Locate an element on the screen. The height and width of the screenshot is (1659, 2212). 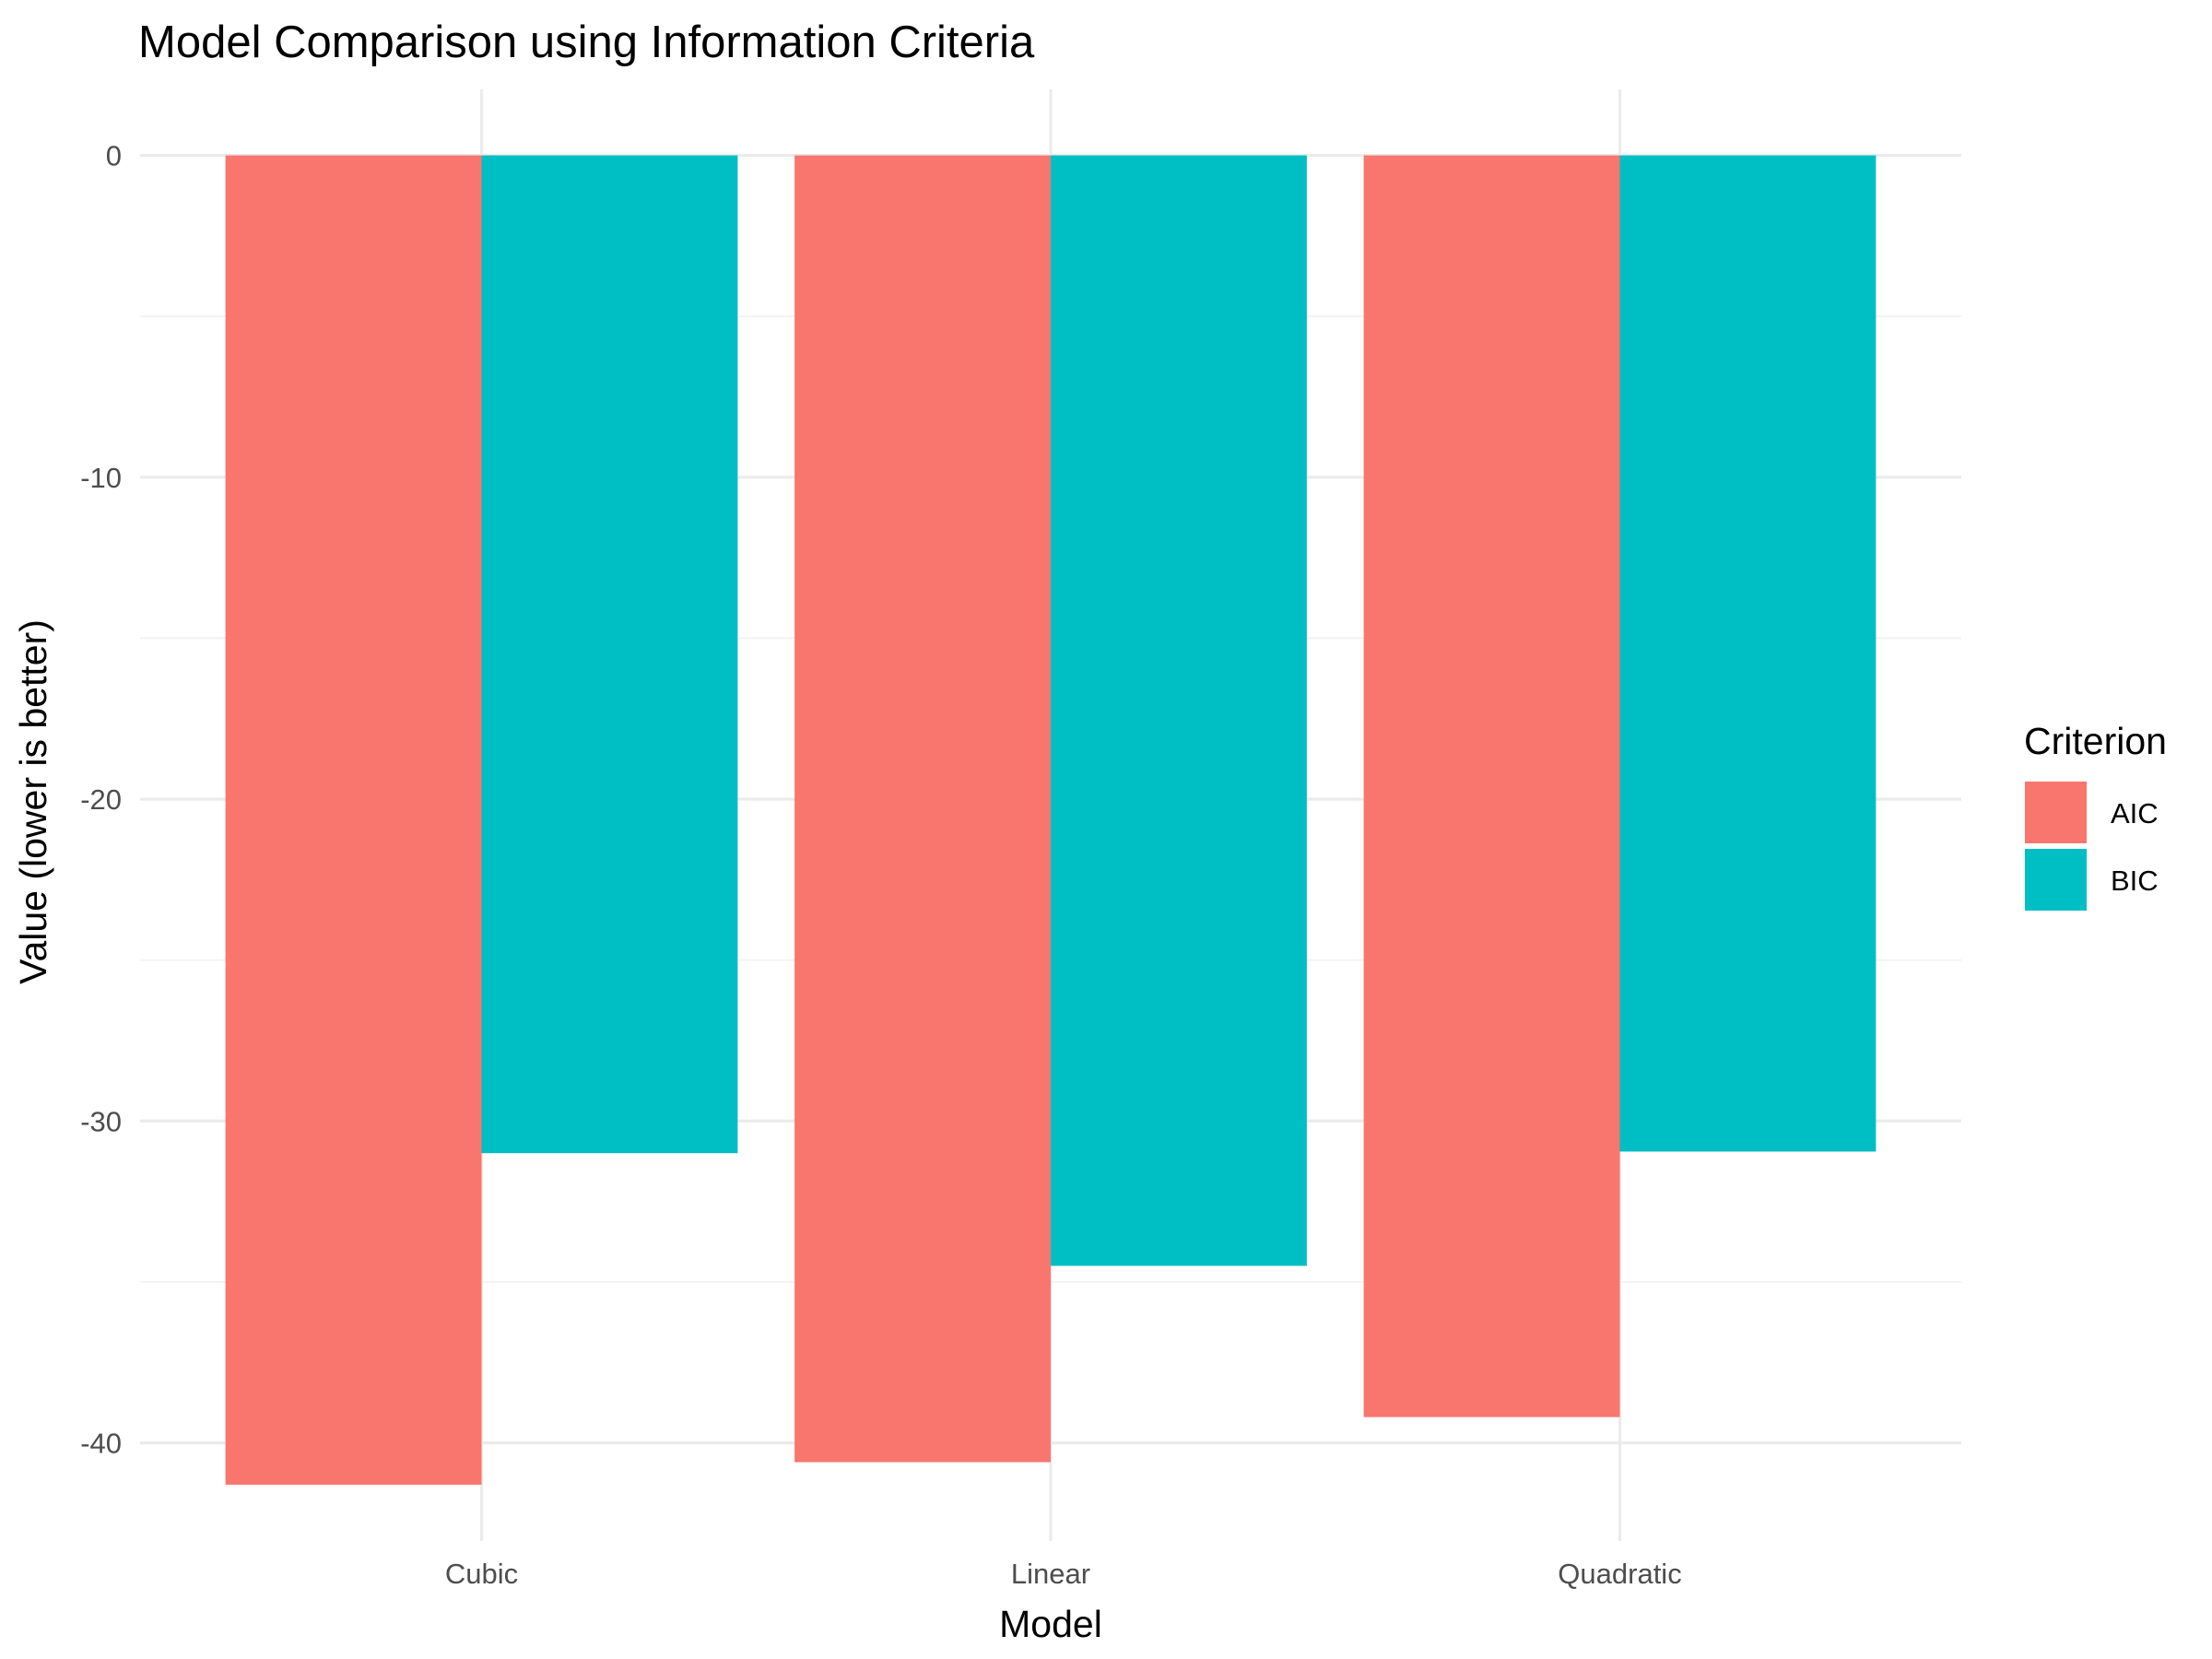
bar-aic-quadratic is located at coordinates (1491, 786).